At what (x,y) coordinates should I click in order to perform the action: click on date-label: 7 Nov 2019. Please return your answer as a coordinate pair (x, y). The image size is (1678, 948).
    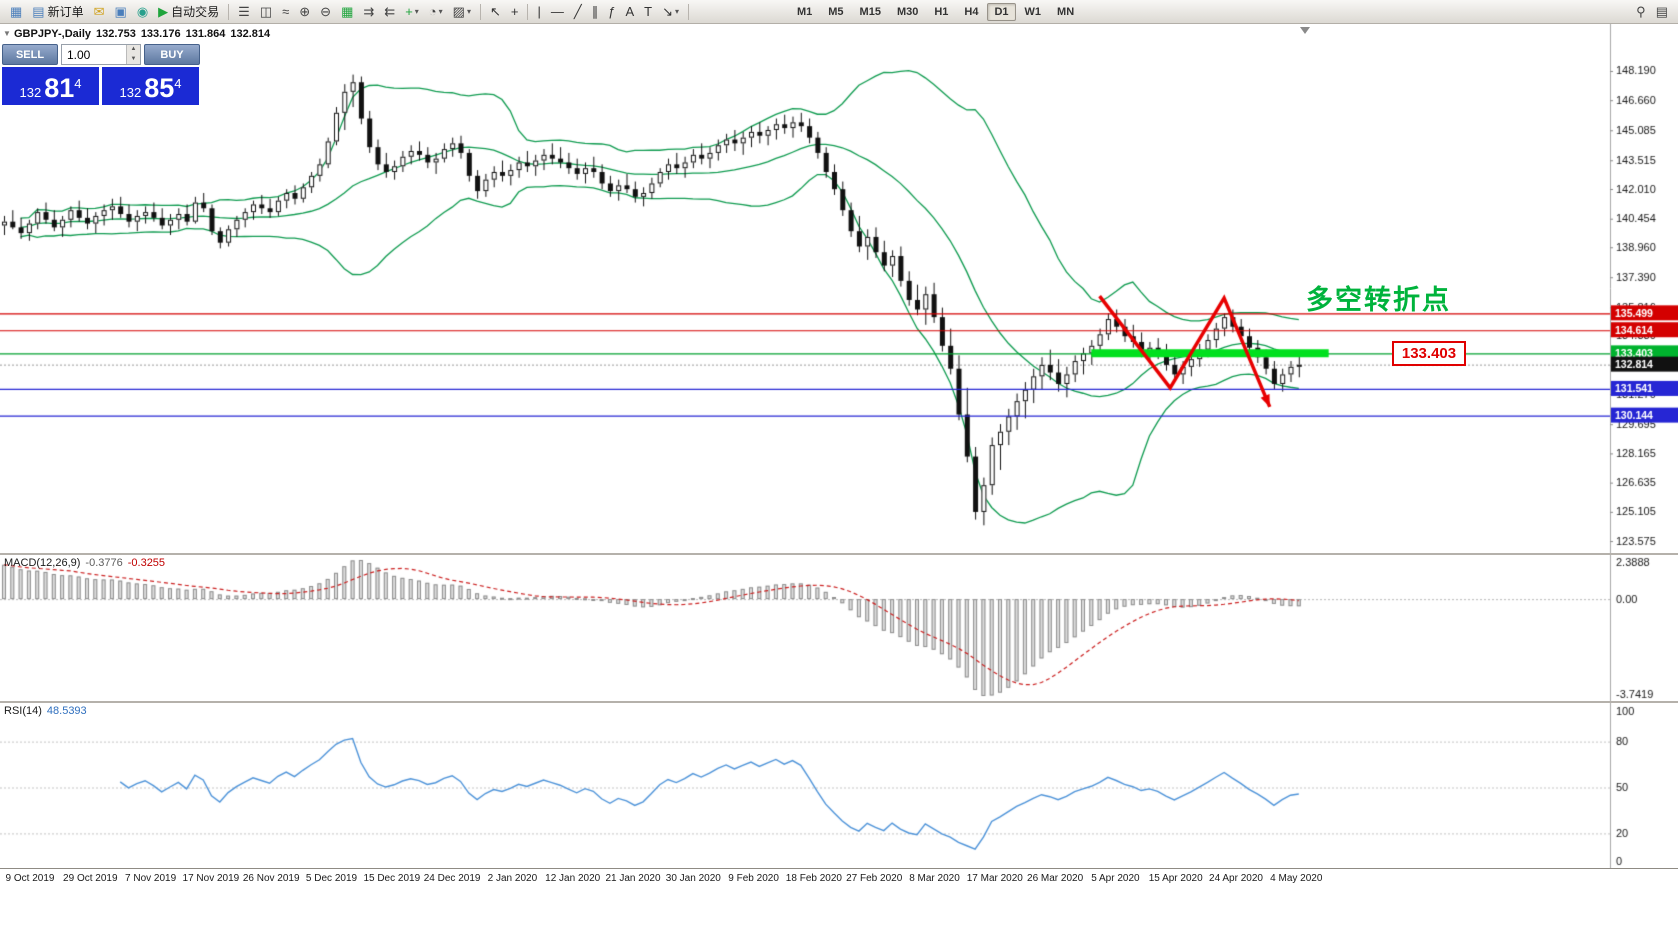
    Looking at the image, I should click on (151, 878).